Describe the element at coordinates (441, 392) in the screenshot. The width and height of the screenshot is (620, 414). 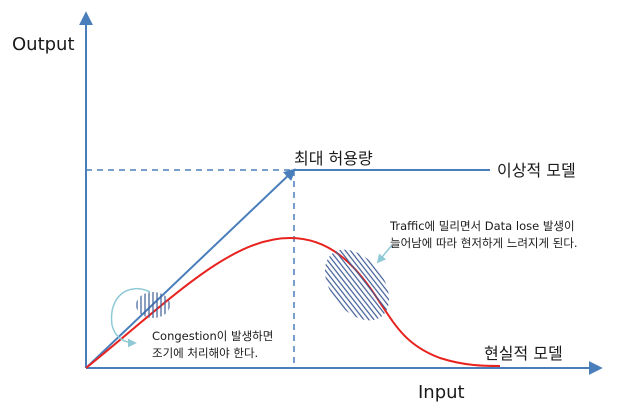
I see `x-axis-label: Input` at that location.